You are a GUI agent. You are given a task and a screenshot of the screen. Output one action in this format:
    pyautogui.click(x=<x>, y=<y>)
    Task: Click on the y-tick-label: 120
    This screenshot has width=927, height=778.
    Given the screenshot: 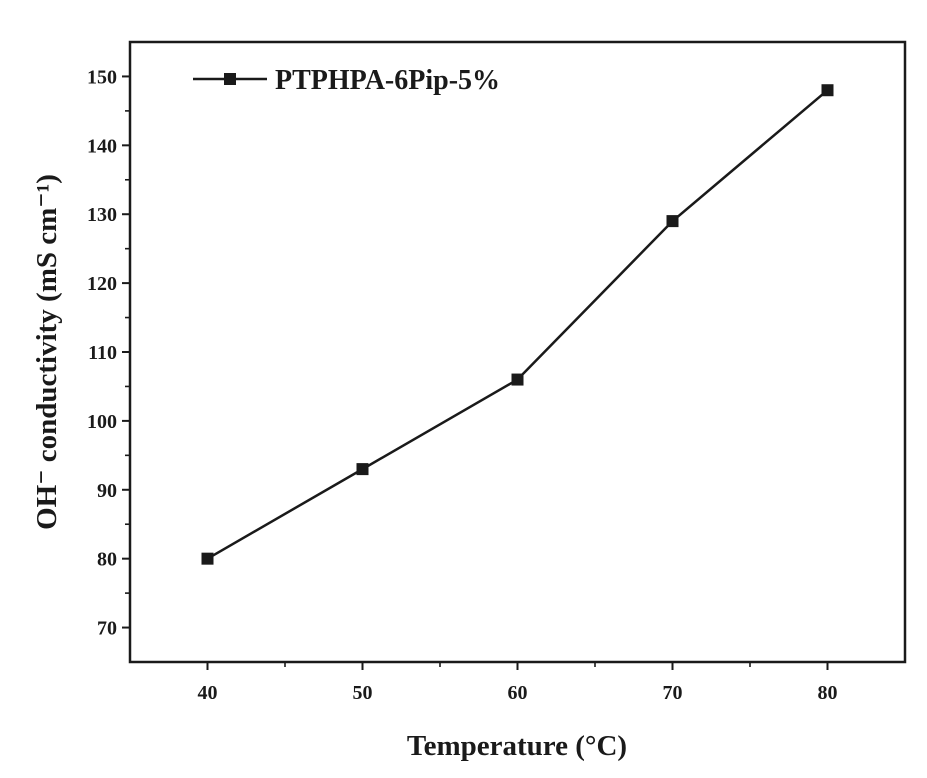 What is the action you would take?
    pyautogui.click(x=102, y=284)
    